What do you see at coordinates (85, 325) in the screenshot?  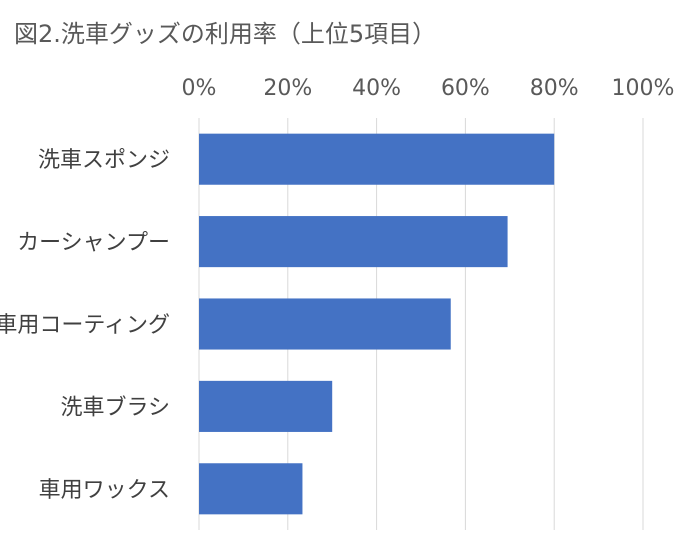 I see `category-label: 車用コーティング` at bounding box center [85, 325].